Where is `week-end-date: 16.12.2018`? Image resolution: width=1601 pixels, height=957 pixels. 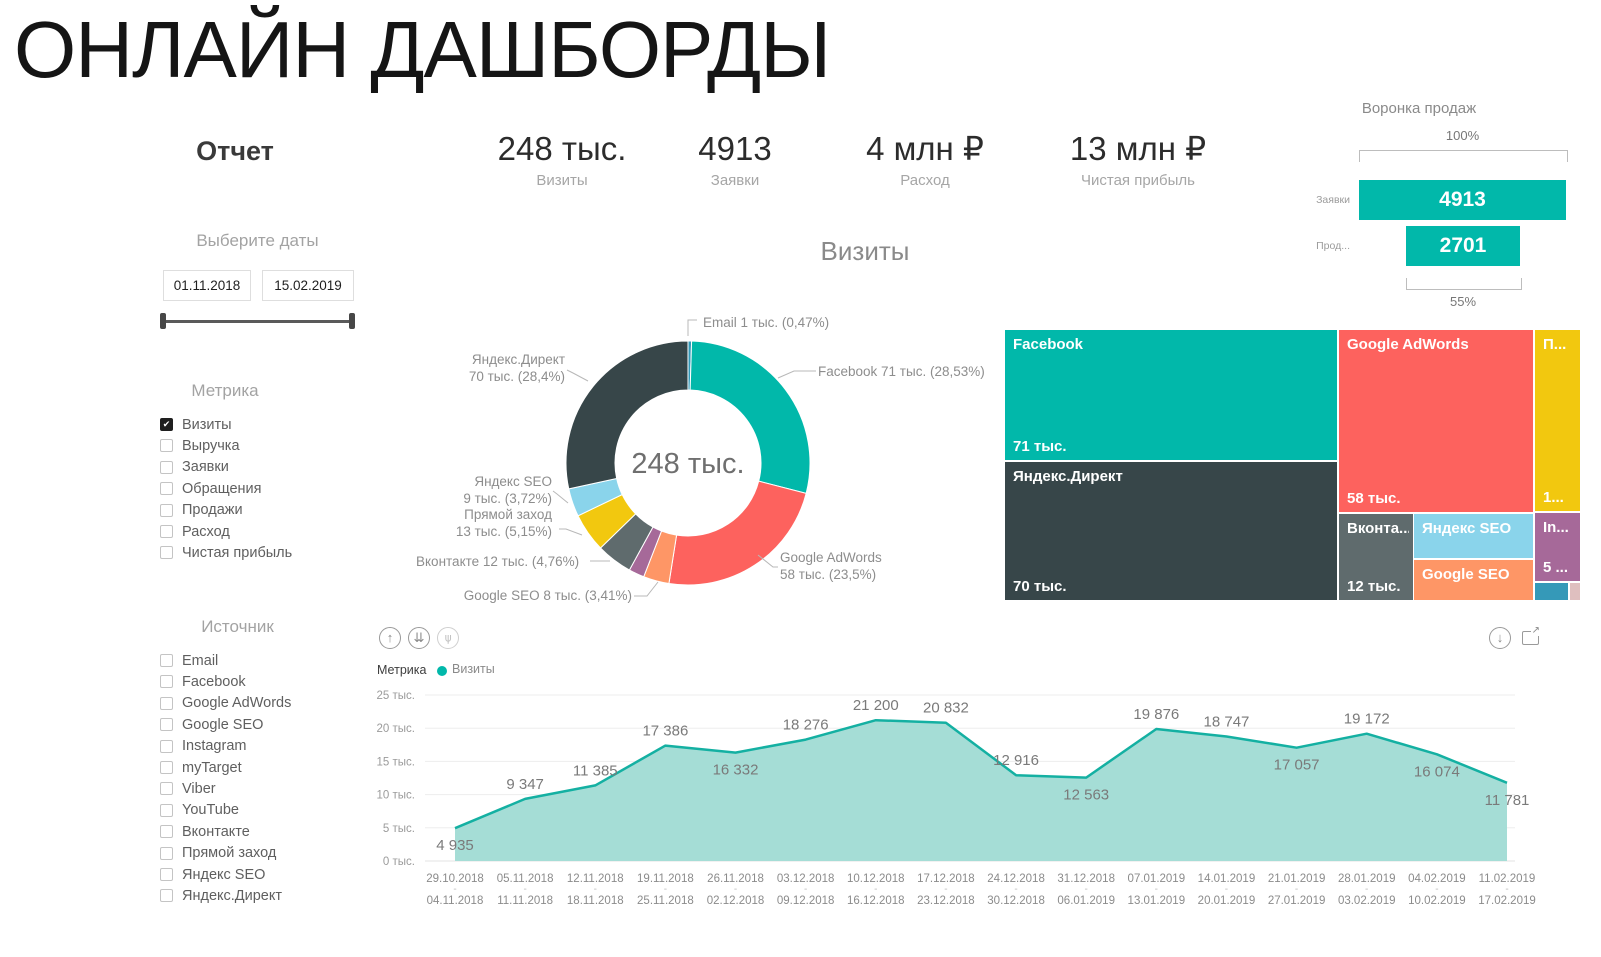 week-end-date: 16.12.2018 is located at coordinates (876, 901).